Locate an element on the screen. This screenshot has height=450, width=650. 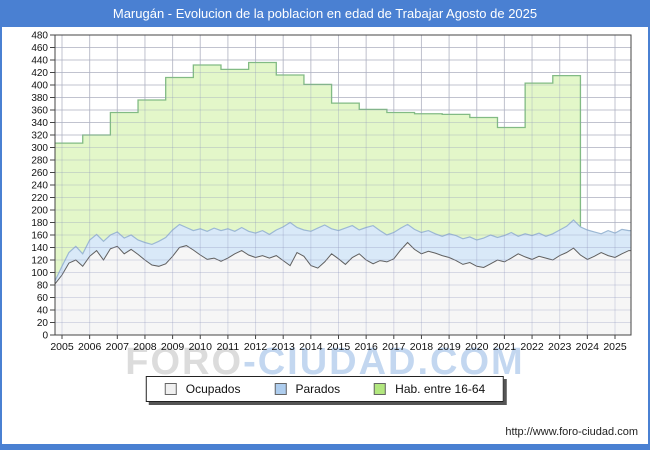
svg-text: 0 is located at coordinates (45, 336).